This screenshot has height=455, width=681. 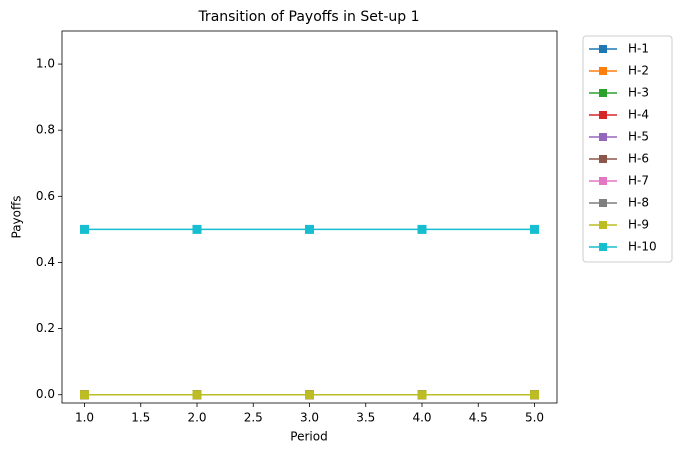 What do you see at coordinates (638, 225) in the screenshot?
I see `legend-label: H-9` at bounding box center [638, 225].